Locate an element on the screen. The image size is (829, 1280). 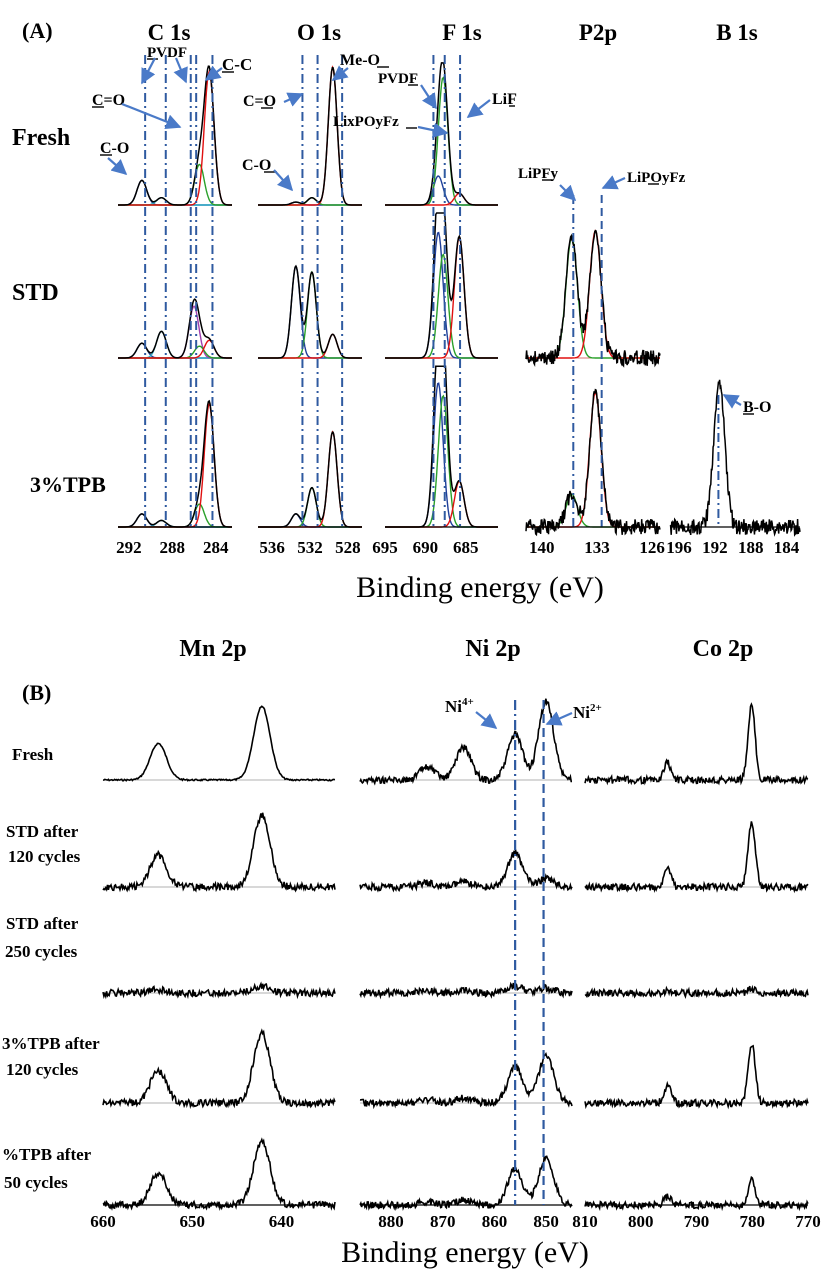
ni2p-title: Ni 2p is located at coordinates (492, 649).